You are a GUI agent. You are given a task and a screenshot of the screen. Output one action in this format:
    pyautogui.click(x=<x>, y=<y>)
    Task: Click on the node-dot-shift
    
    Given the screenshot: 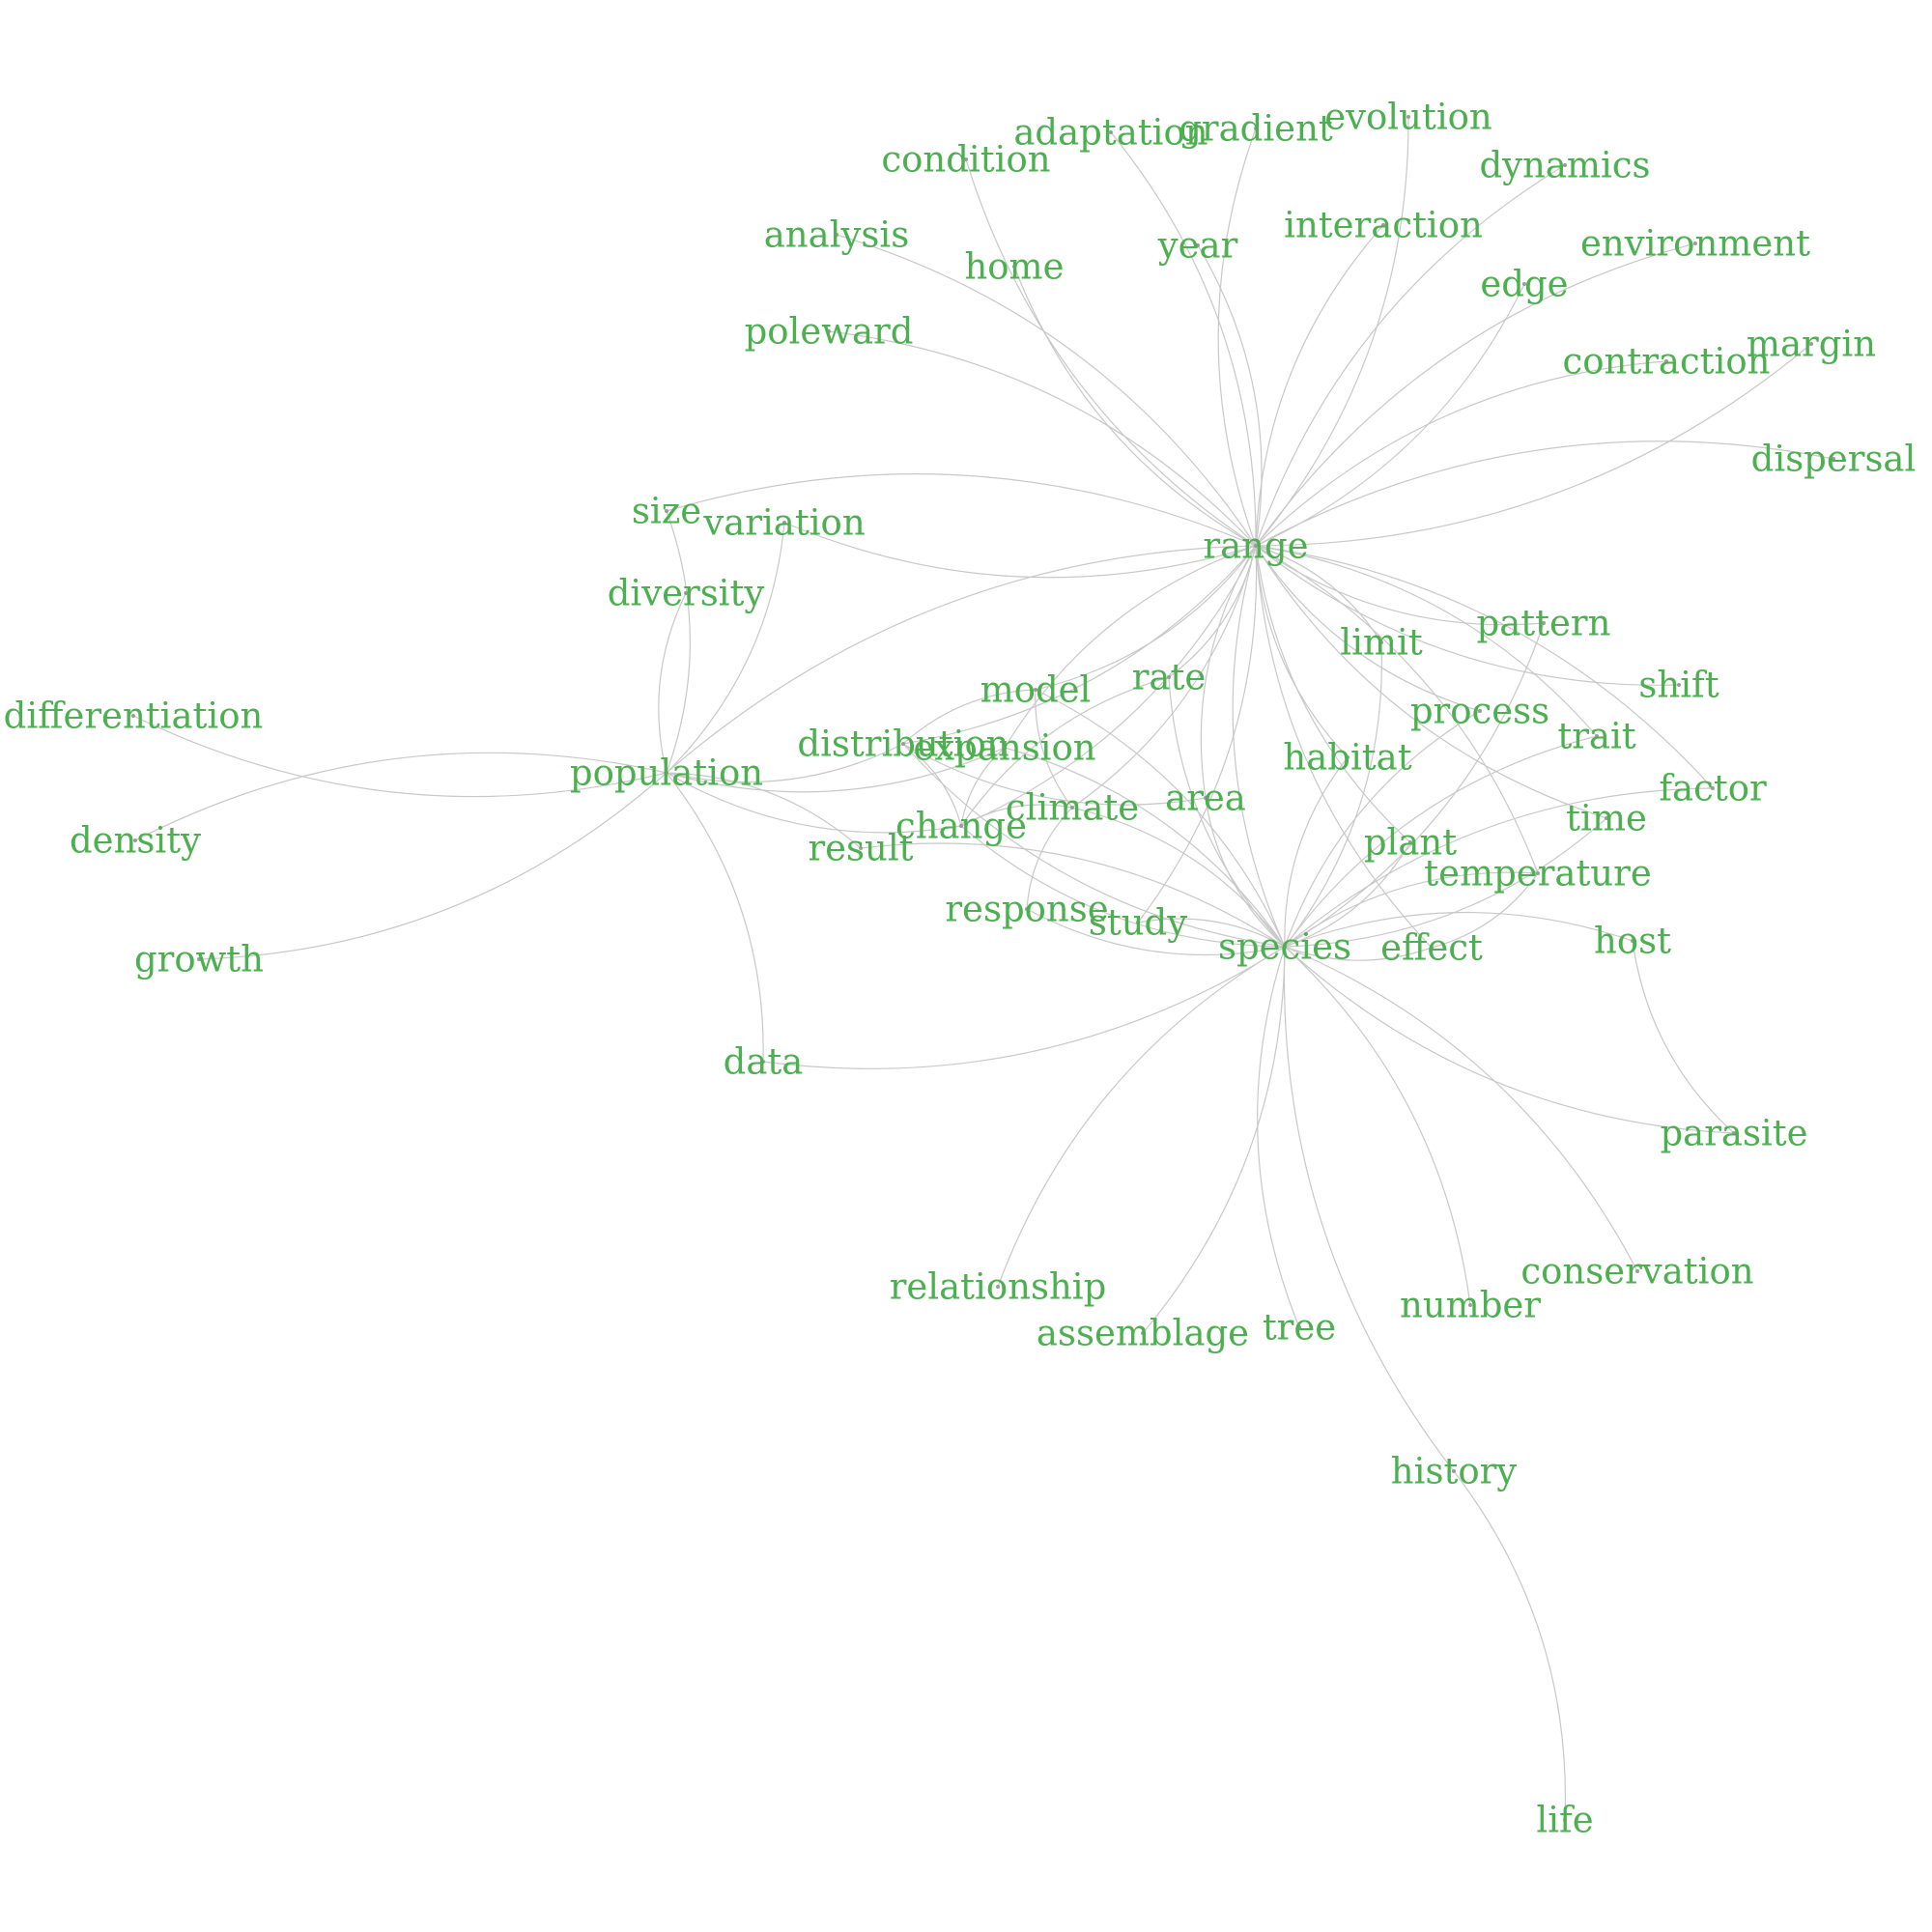 What is the action you would take?
    pyautogui.click(x=1679, y=685)
    